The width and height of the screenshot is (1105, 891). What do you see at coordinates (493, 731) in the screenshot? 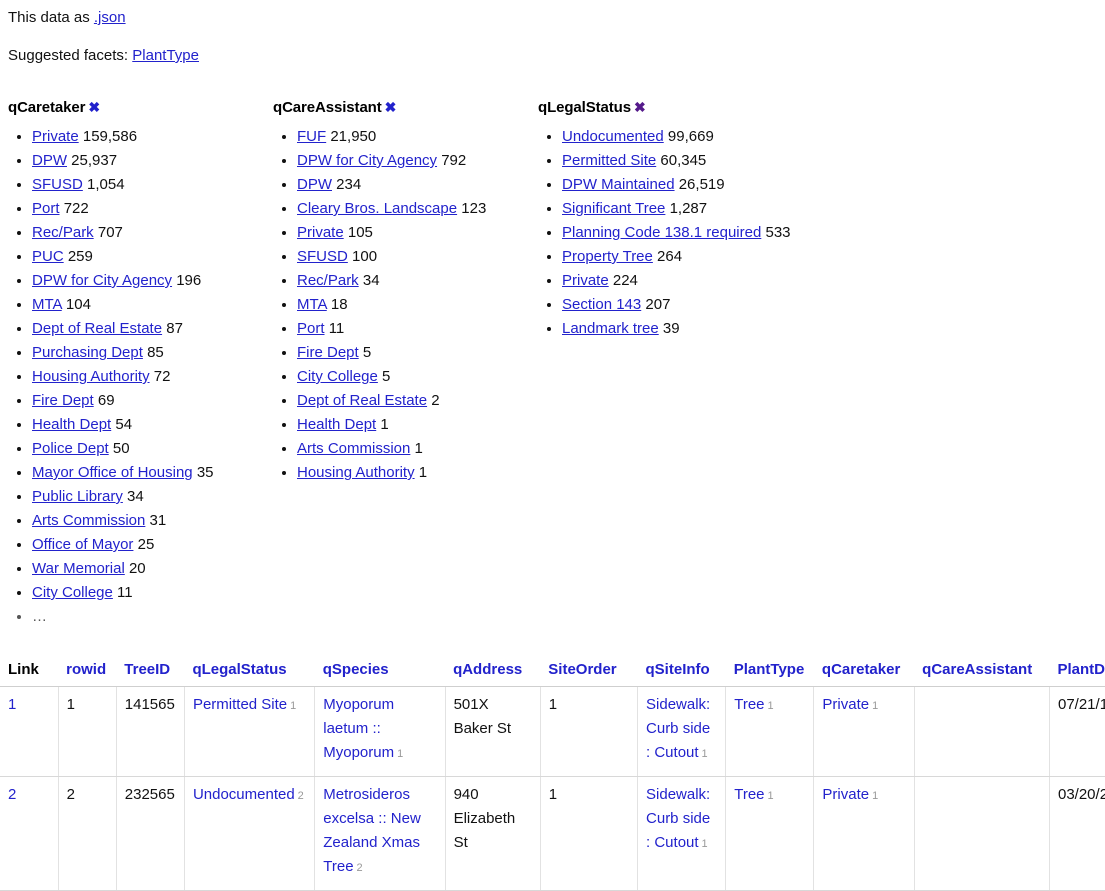
I see `cell-qaddress: 501X Baker St` at bounding box center [493, 731].